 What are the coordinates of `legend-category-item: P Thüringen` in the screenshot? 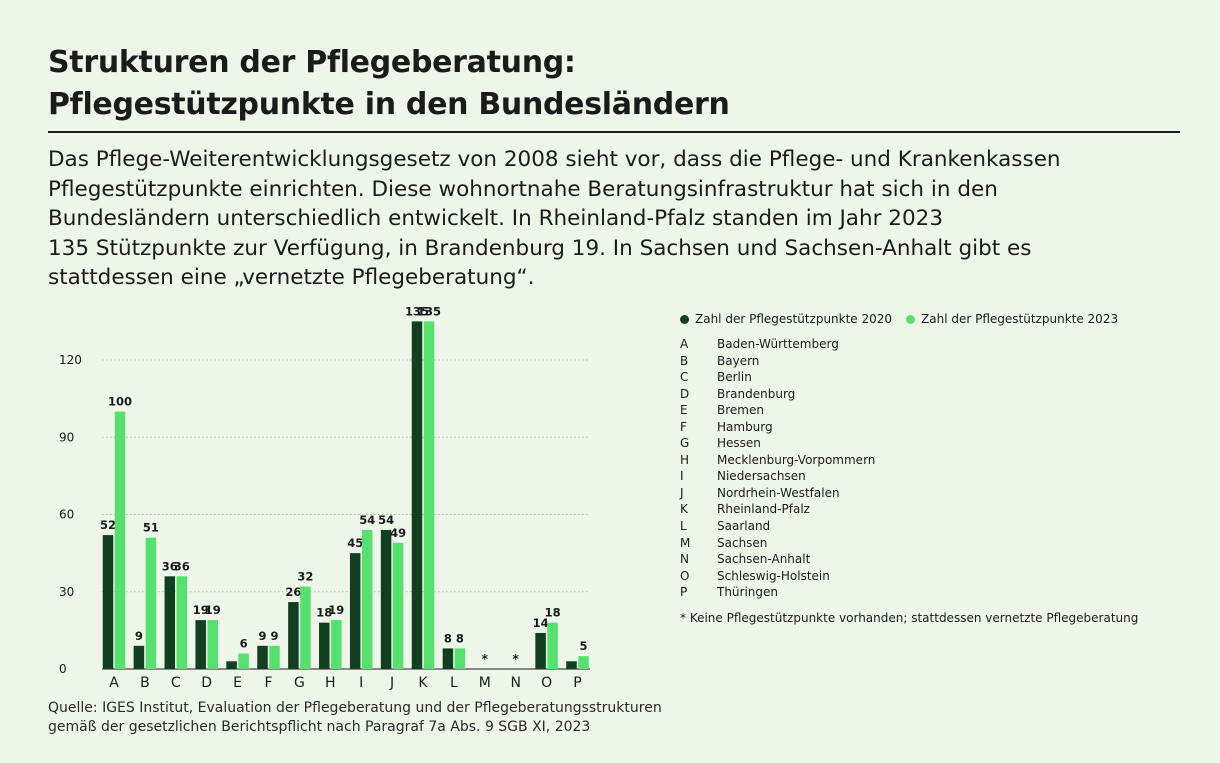 It's located at (940, 592).